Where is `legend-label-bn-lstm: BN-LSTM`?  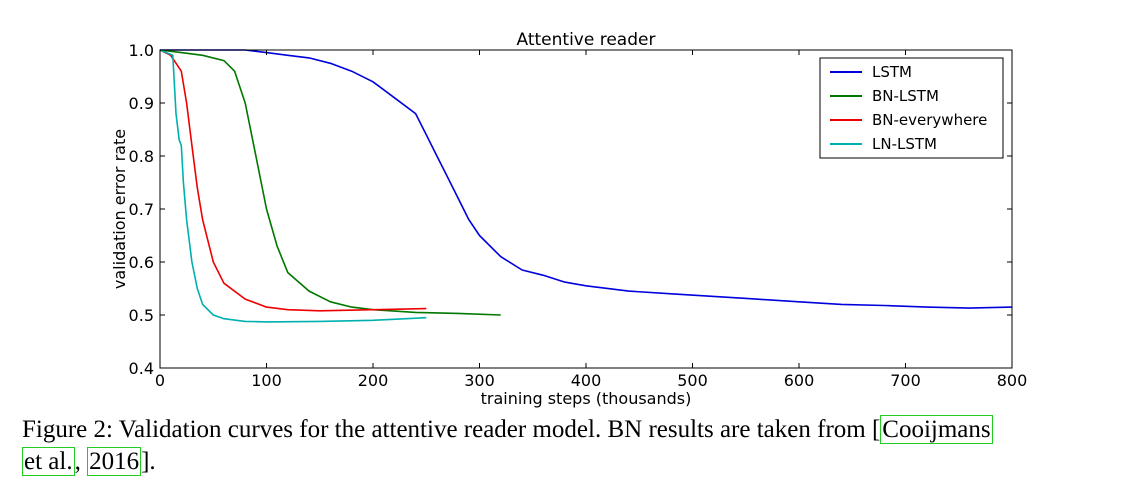
legend-label-bn-lstm: BN-LSTM is located at coordinates (905, 96).